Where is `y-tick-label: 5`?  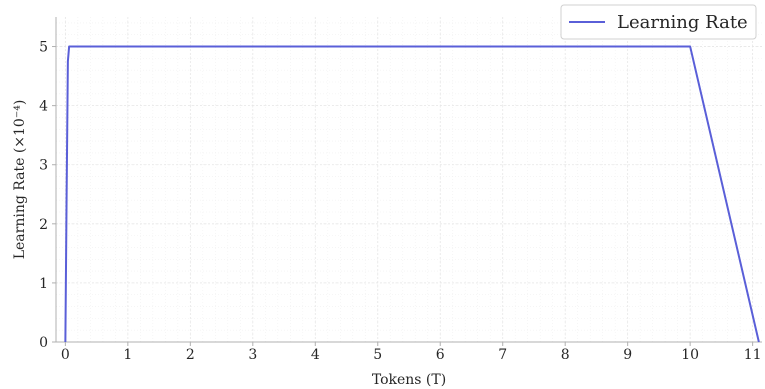 y-tick-label: 5 is located at coordinates (43, 48).